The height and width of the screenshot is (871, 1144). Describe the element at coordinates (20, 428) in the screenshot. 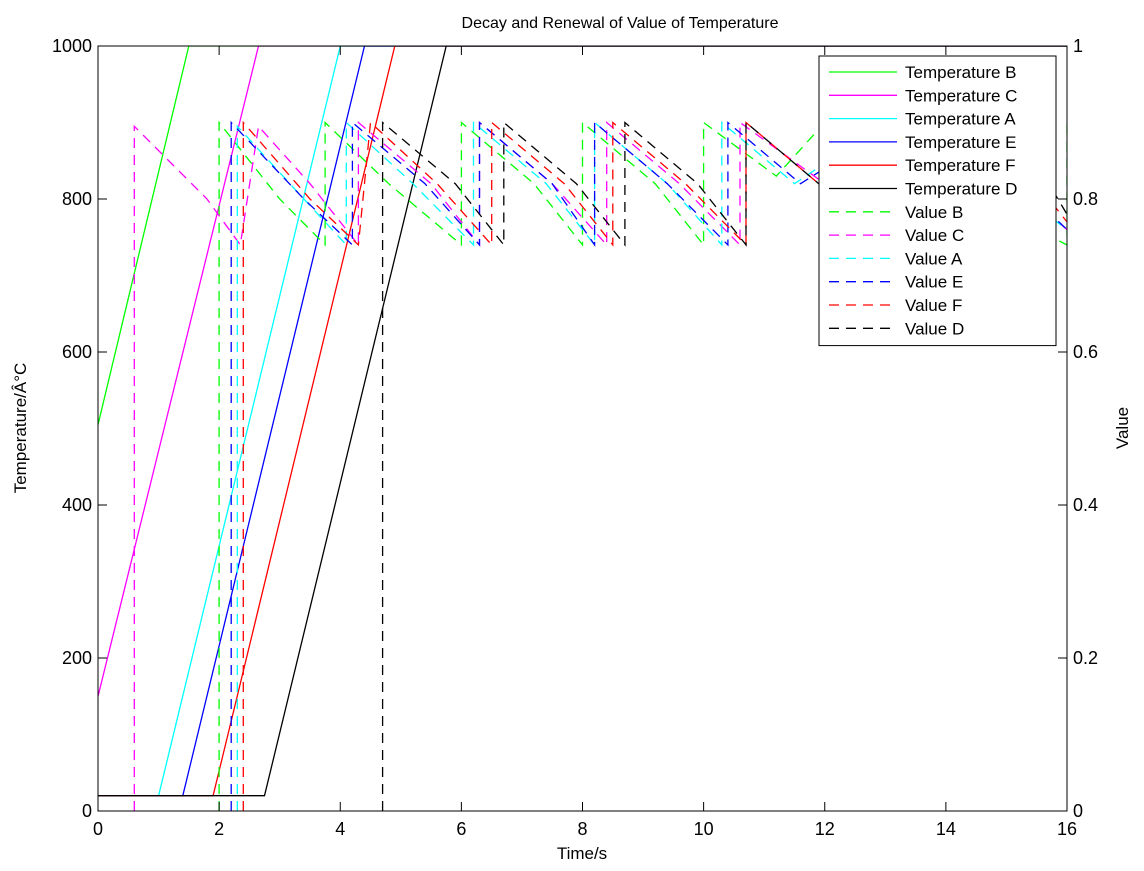

I see `y-axis-label: Temperature/Â°C` at that location.